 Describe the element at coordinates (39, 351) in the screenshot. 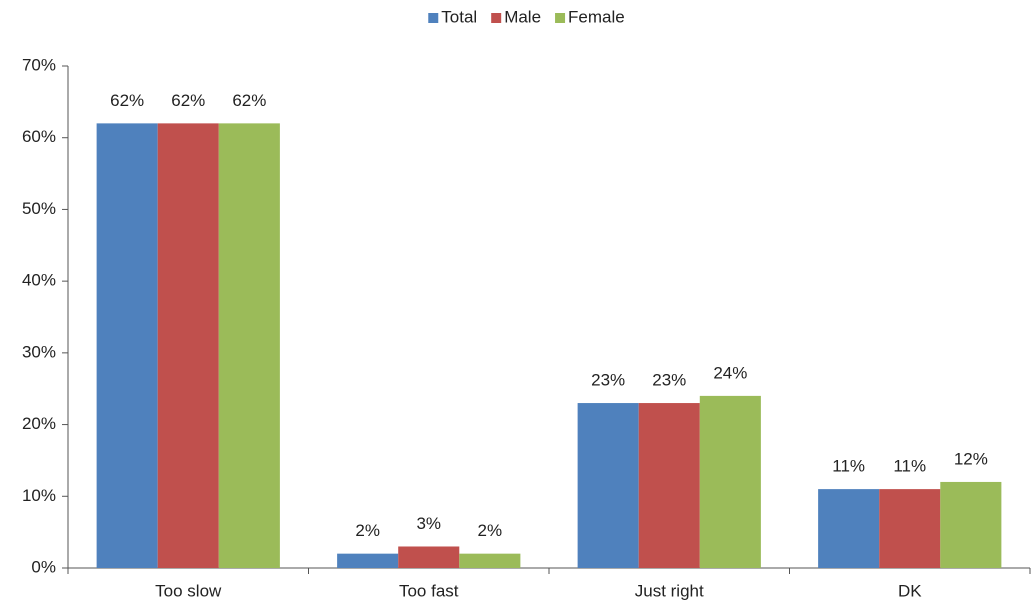

I see `y-tick-label: 30%` at that location.